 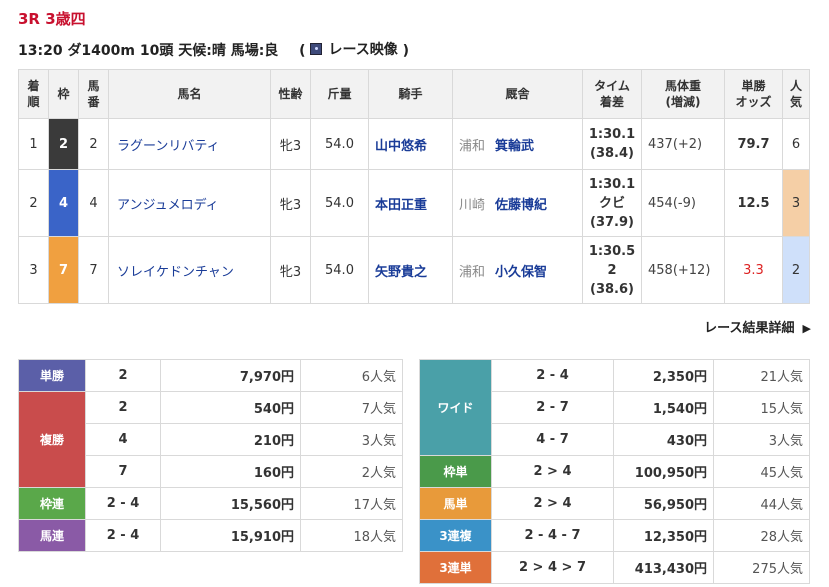 What do you see at coordinates (123, 471) in the screenshot?
I see `payout-combo: 7` at bounding box center [123, 471].